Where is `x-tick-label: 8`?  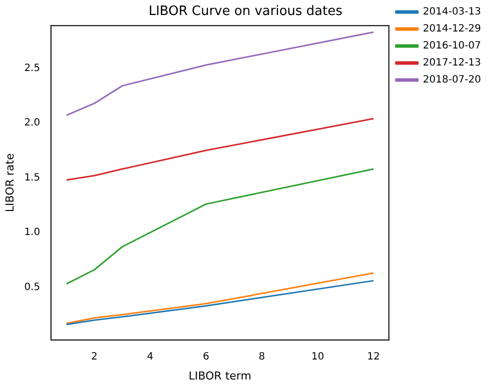
x-tick-label: 8 is located at coordinates (262, 356).